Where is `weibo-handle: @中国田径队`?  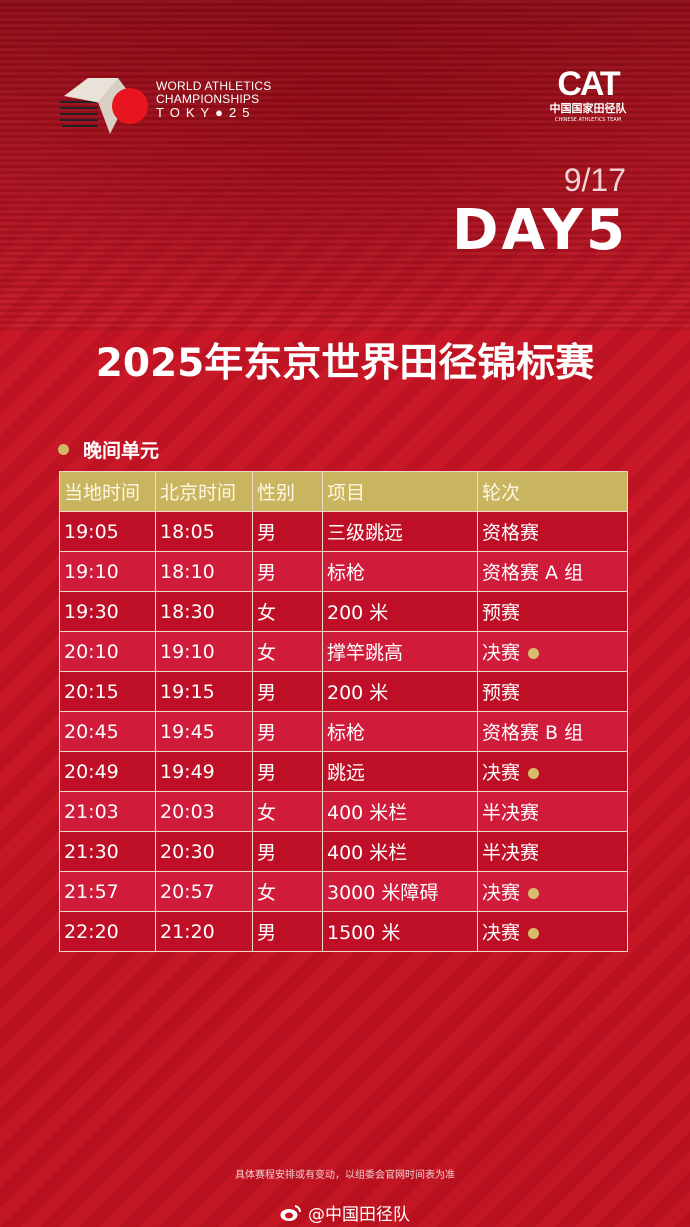 weibo-handle: @中国田径队 is located at coordinates (345, 1212).